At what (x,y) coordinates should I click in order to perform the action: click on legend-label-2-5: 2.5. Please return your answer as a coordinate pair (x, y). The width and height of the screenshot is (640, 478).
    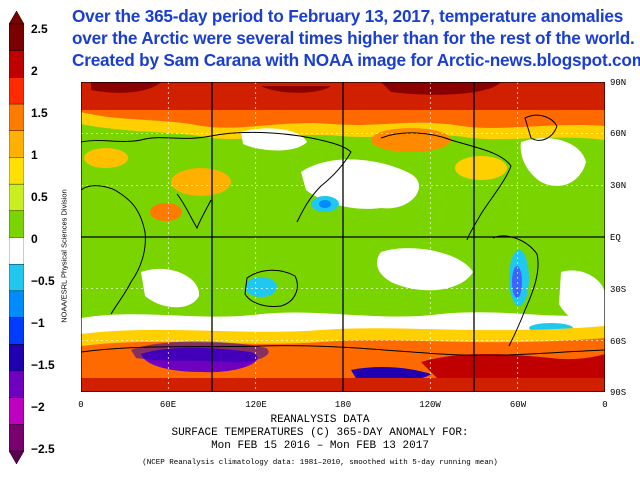
    Looking at the image, I should click on (39, 29).